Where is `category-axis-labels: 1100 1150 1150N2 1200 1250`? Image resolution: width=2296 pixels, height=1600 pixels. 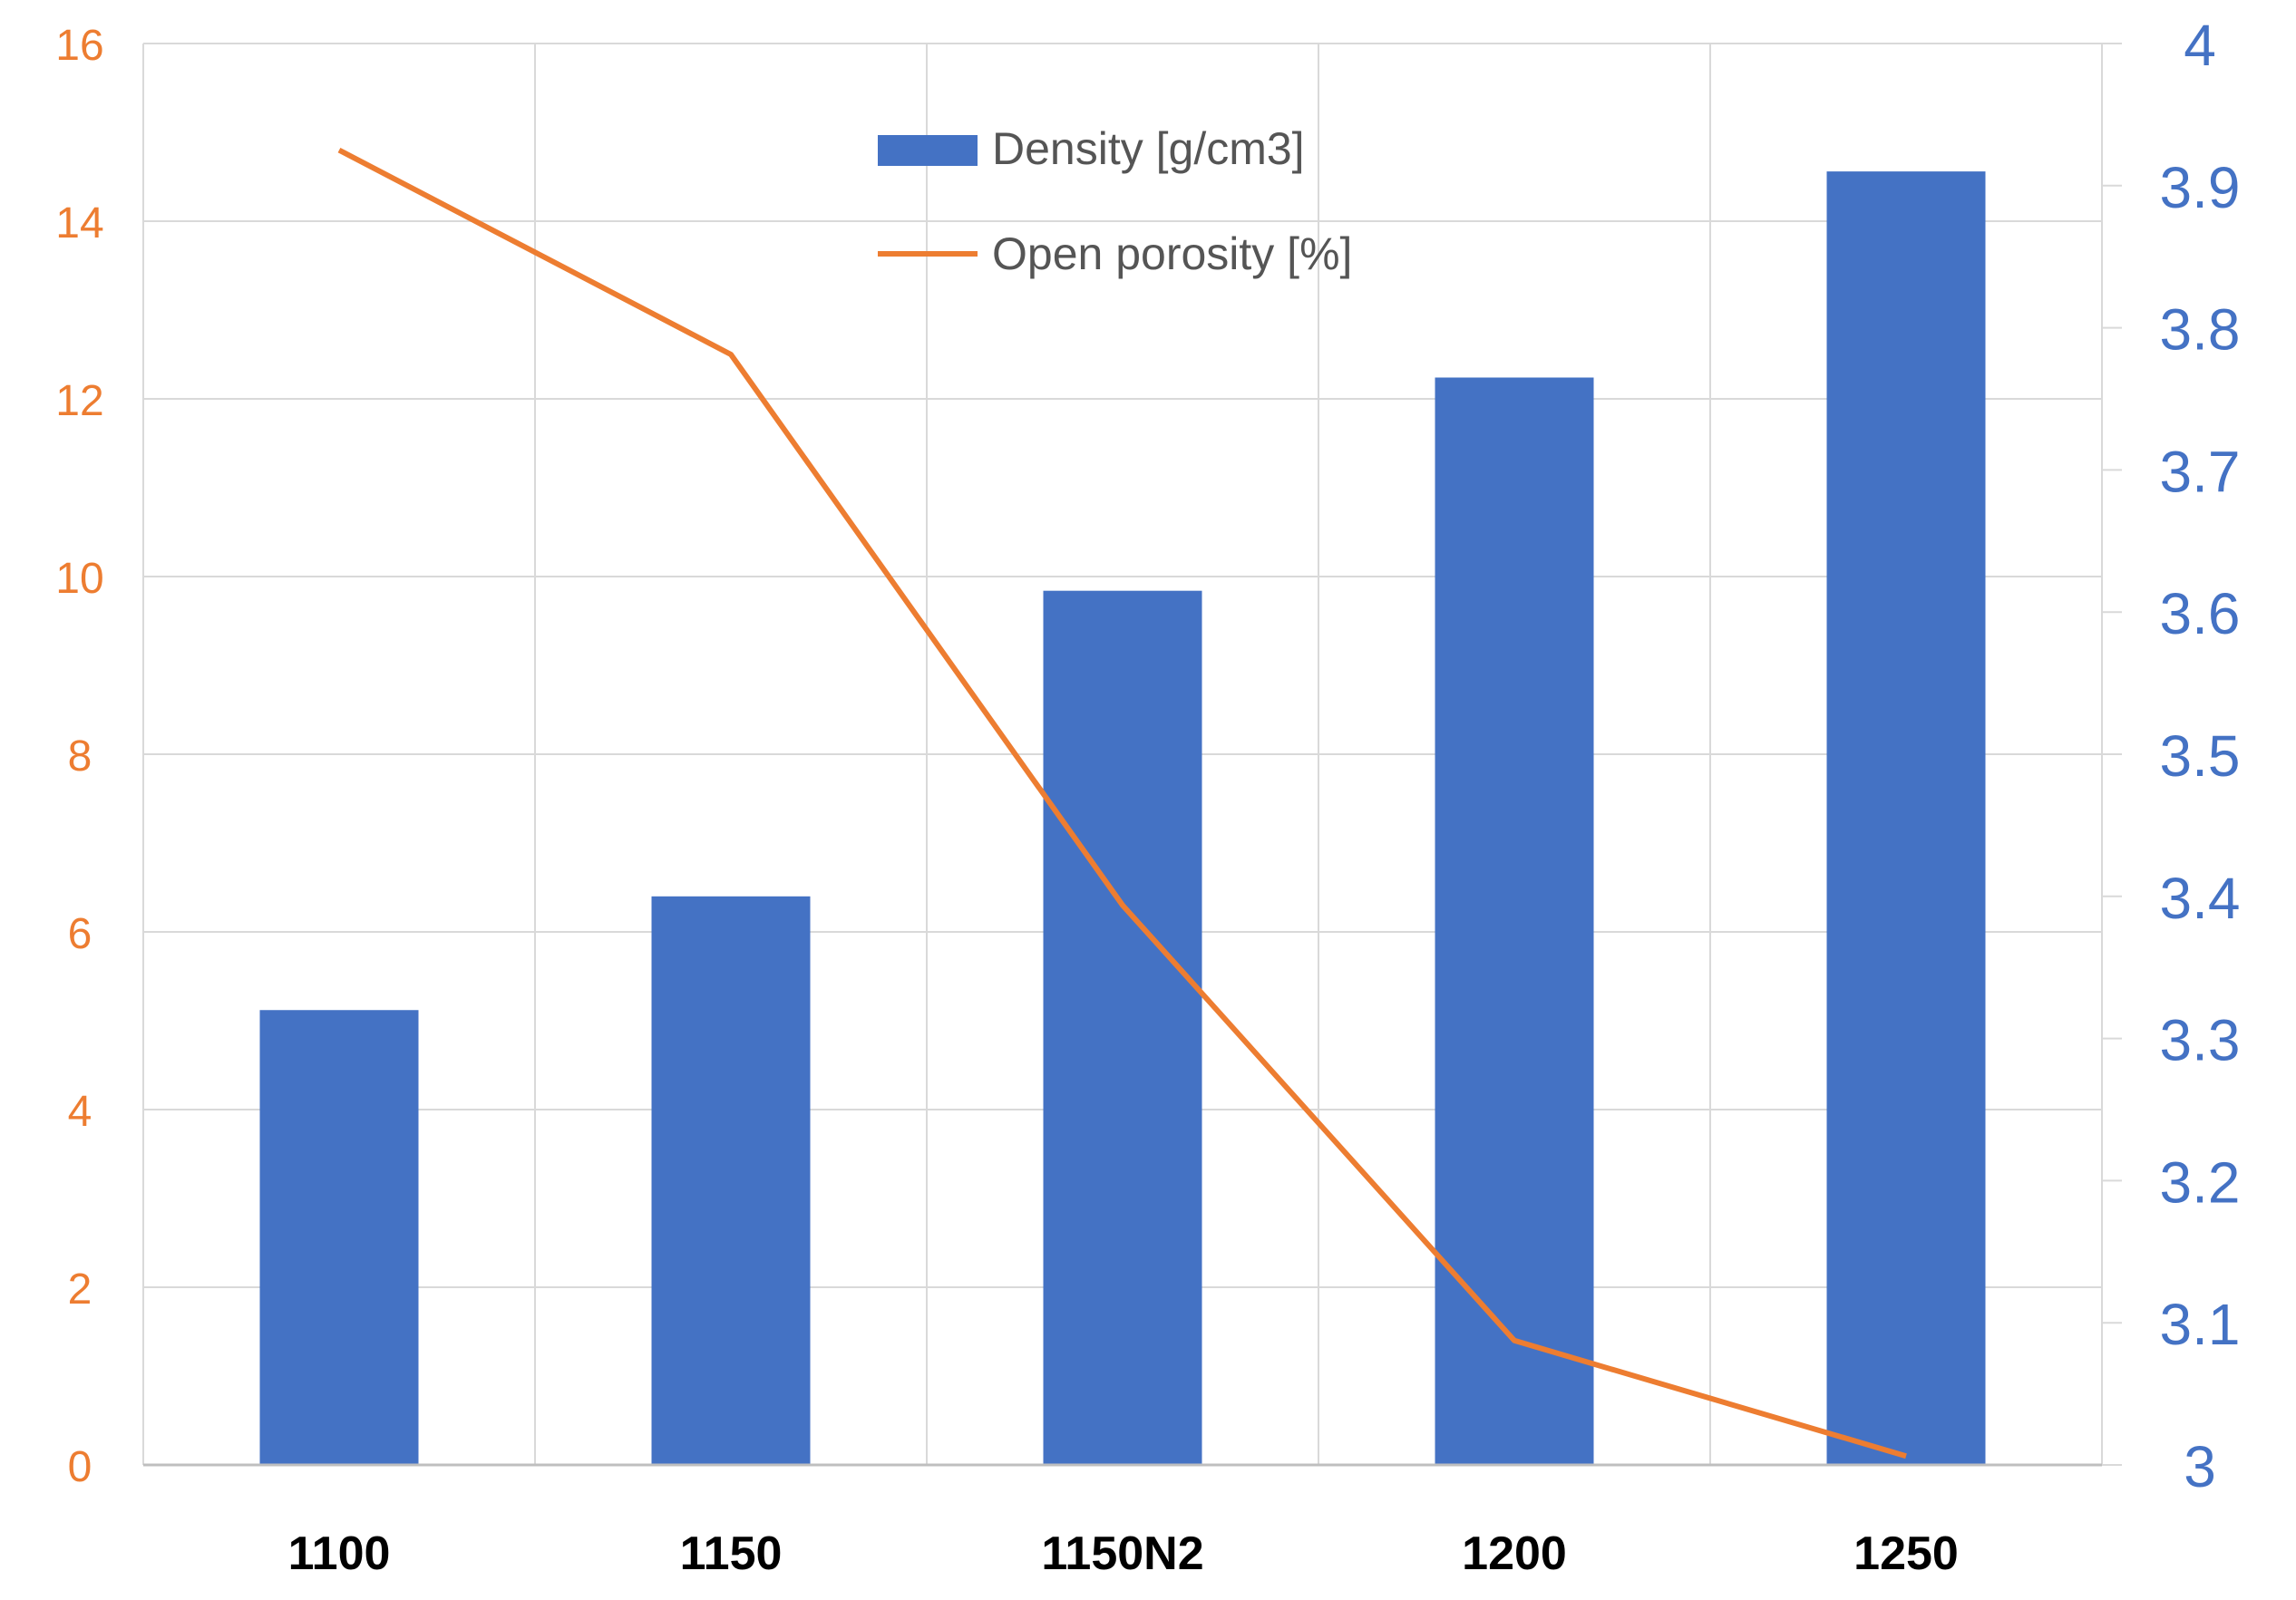
category-axis-labels: 1100 1150 1150N2 1200 1250 is located at coordinates (1123, 1553).